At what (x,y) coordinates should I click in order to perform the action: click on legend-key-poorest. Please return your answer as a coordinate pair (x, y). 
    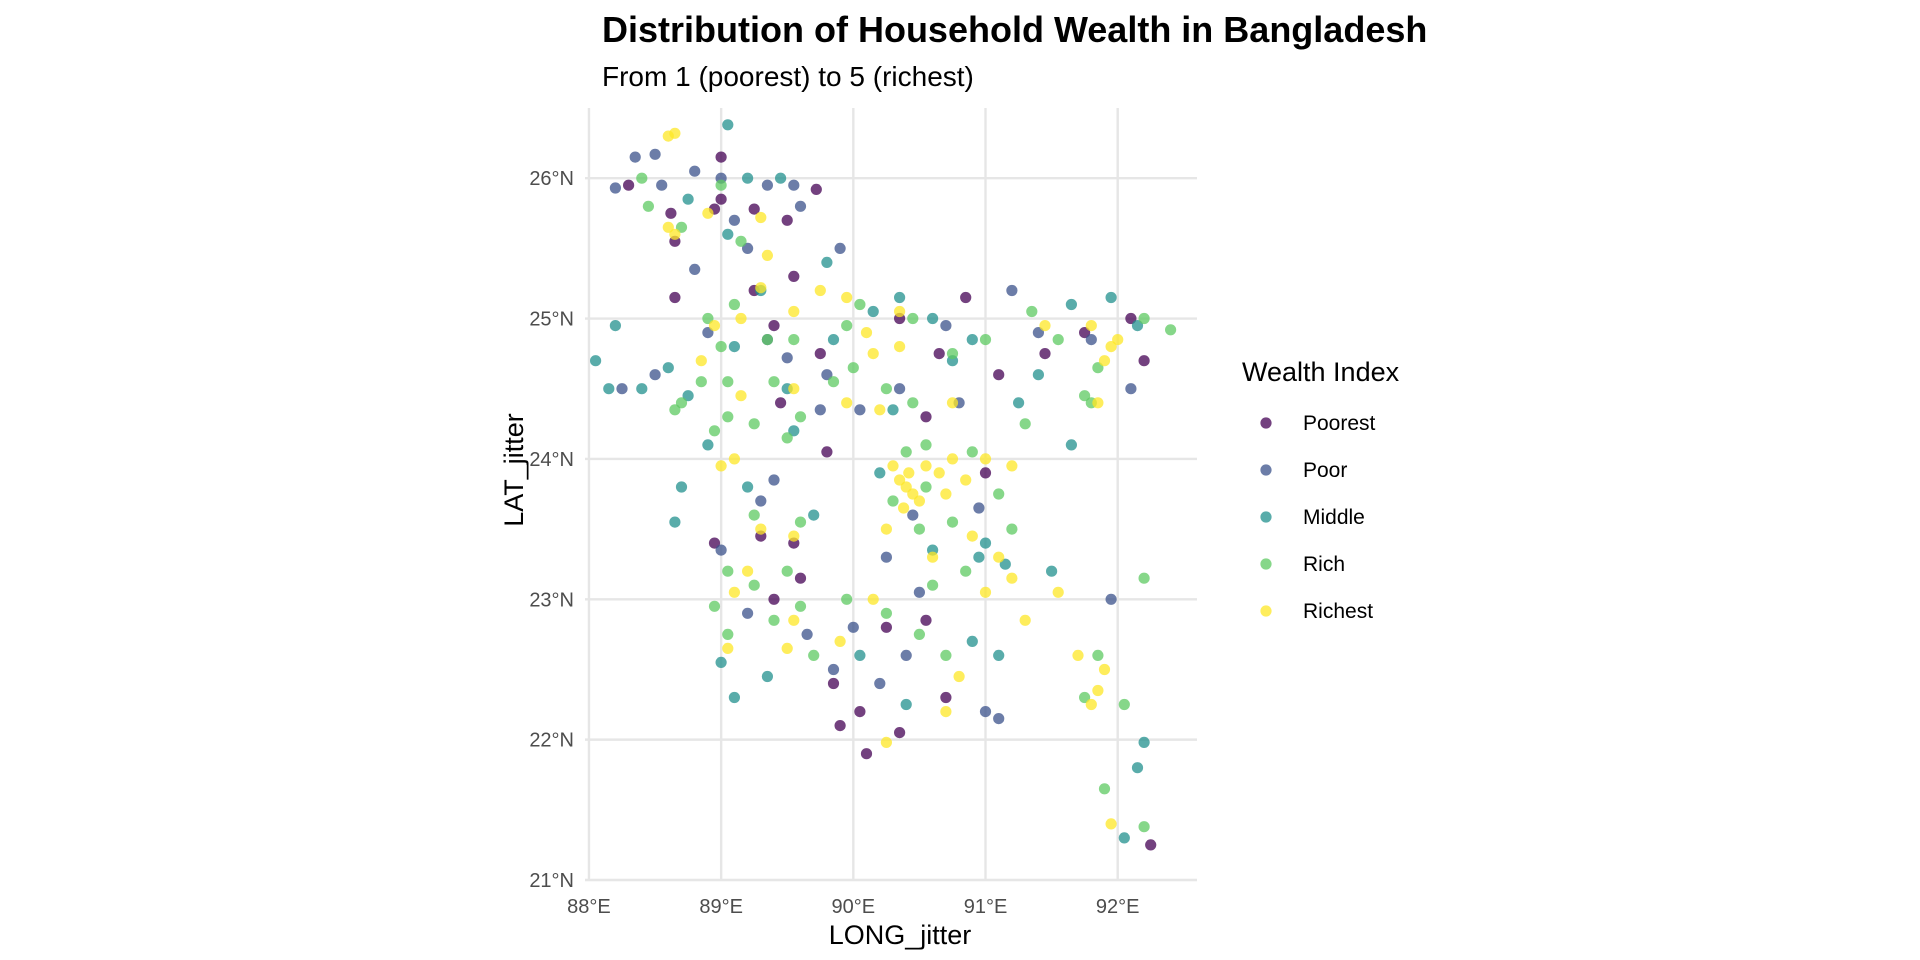
    Looking at the image, I should click on (1266, 423).